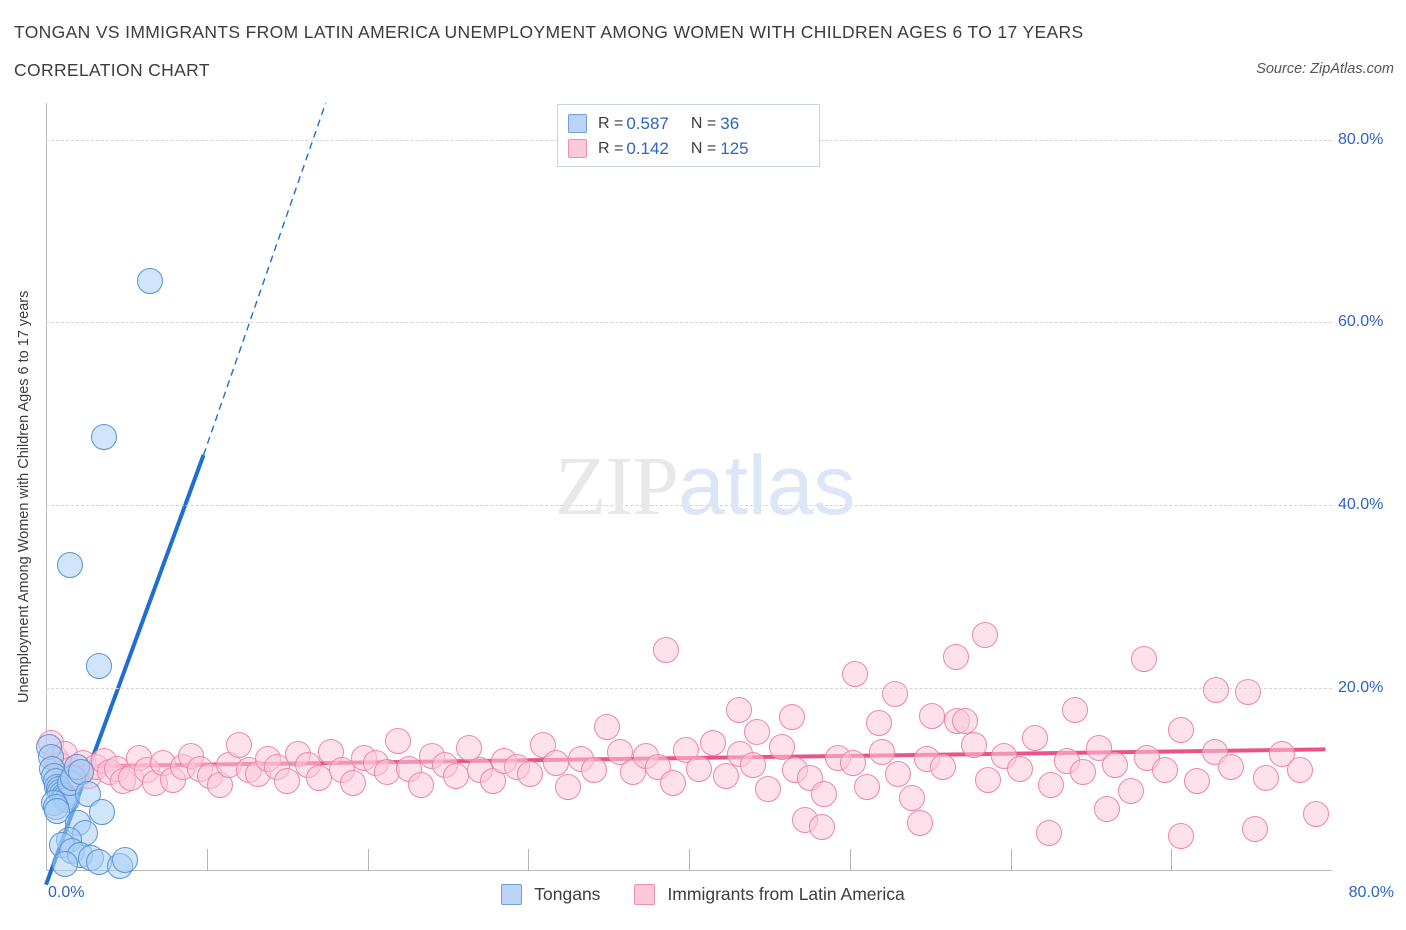 This screenshot has width=1406, height=930. Describe the element at coordinates (112, 70) in the screenshot. I see `page-subtitle: CORRELATION CHART` at that location.